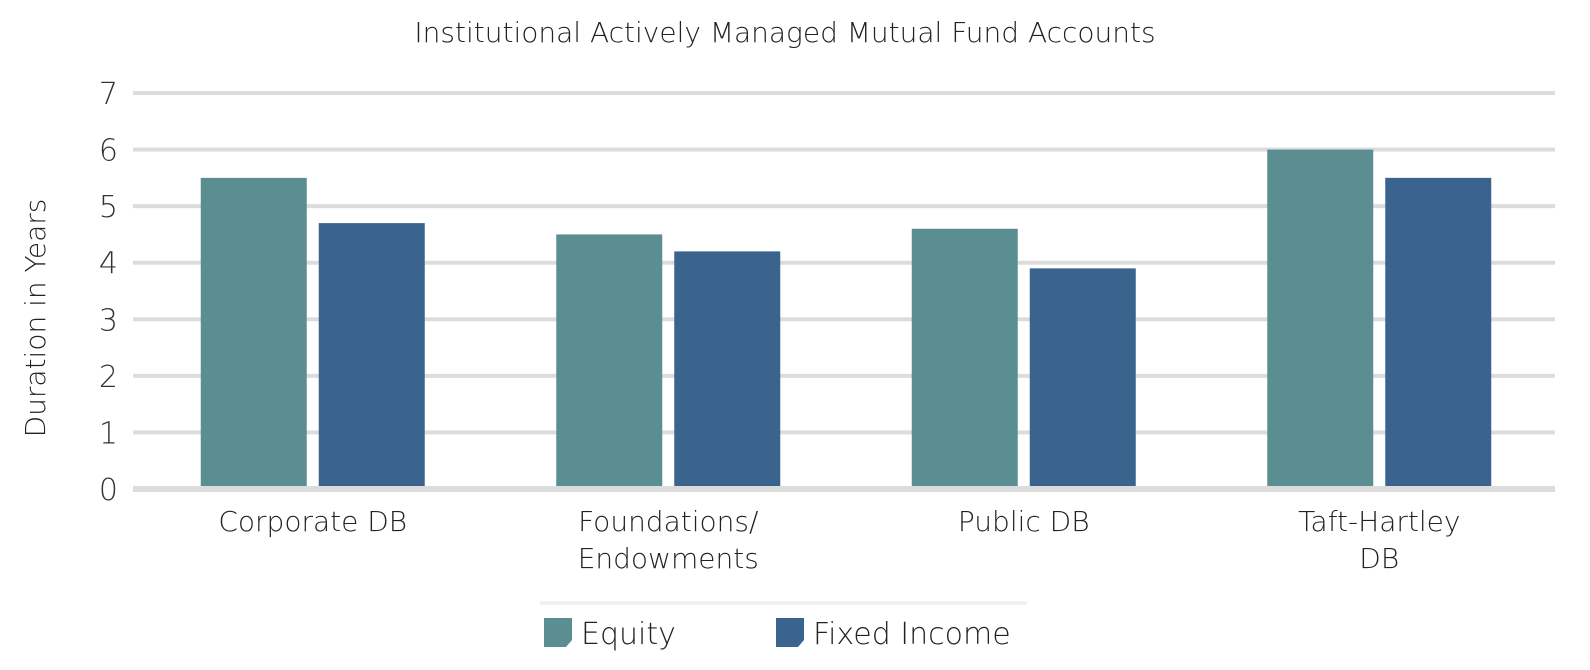 This screenshot has height=670, width=1590. I want to click on legend-label: Equity, so click(628, 634).